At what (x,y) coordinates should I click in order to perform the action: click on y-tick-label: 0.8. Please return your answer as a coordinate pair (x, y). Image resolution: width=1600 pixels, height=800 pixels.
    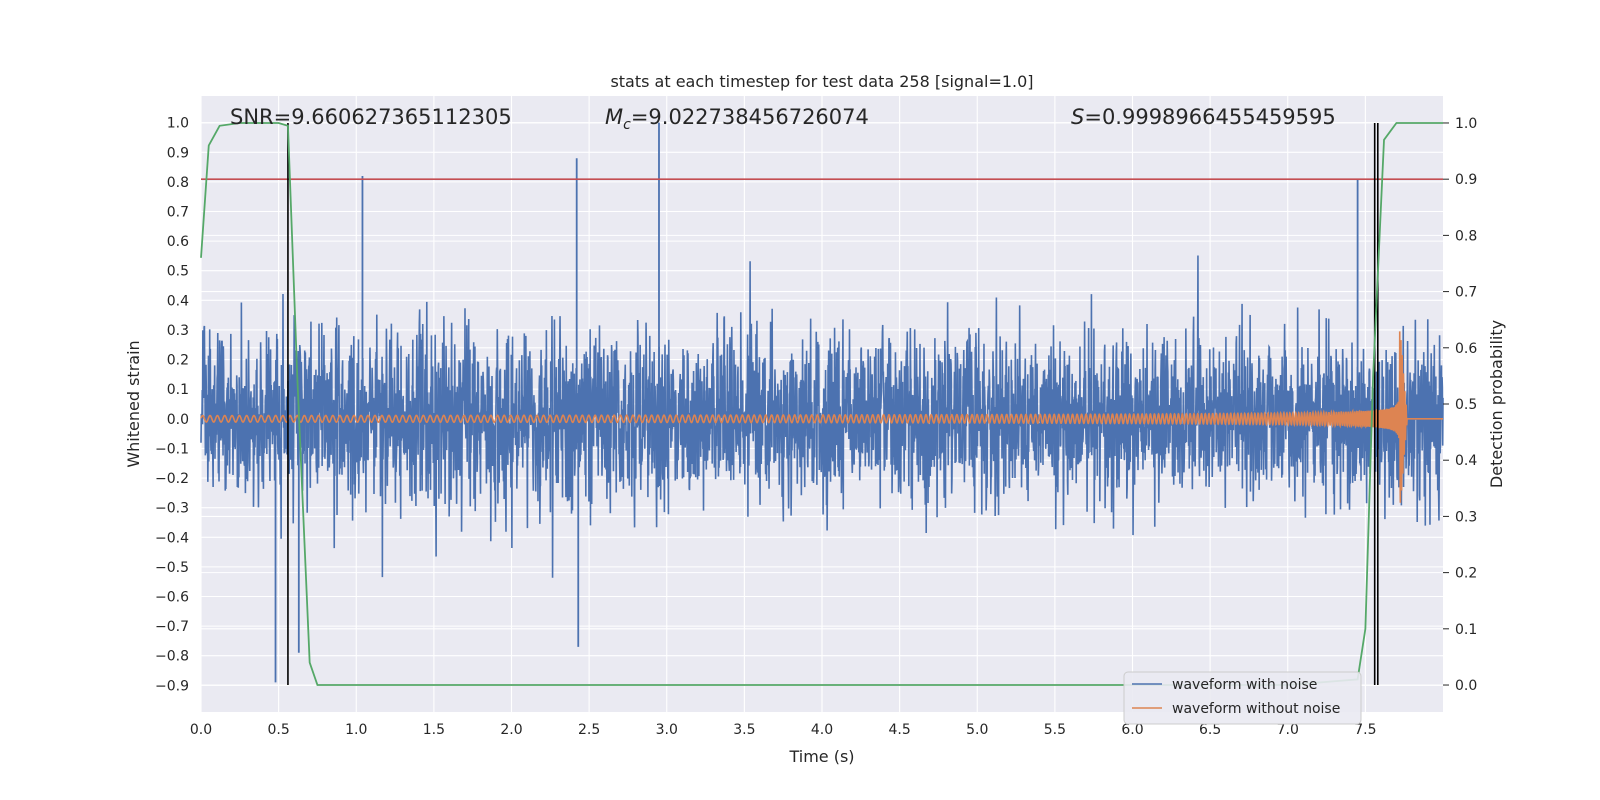
    Looking at the image, I should click on (178, 183).